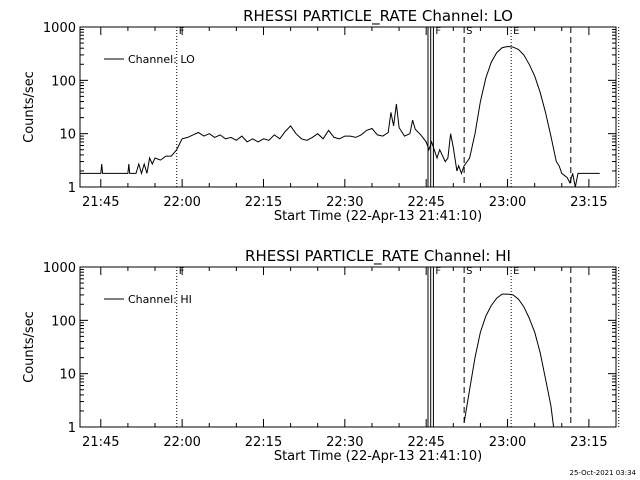  What do you see at coordinates (378, 216) in the screenshot?
I see `panel-1-x-axis-label: Start Time (22-Apr-13 21:41:10)` at bounding box center [378, 216].